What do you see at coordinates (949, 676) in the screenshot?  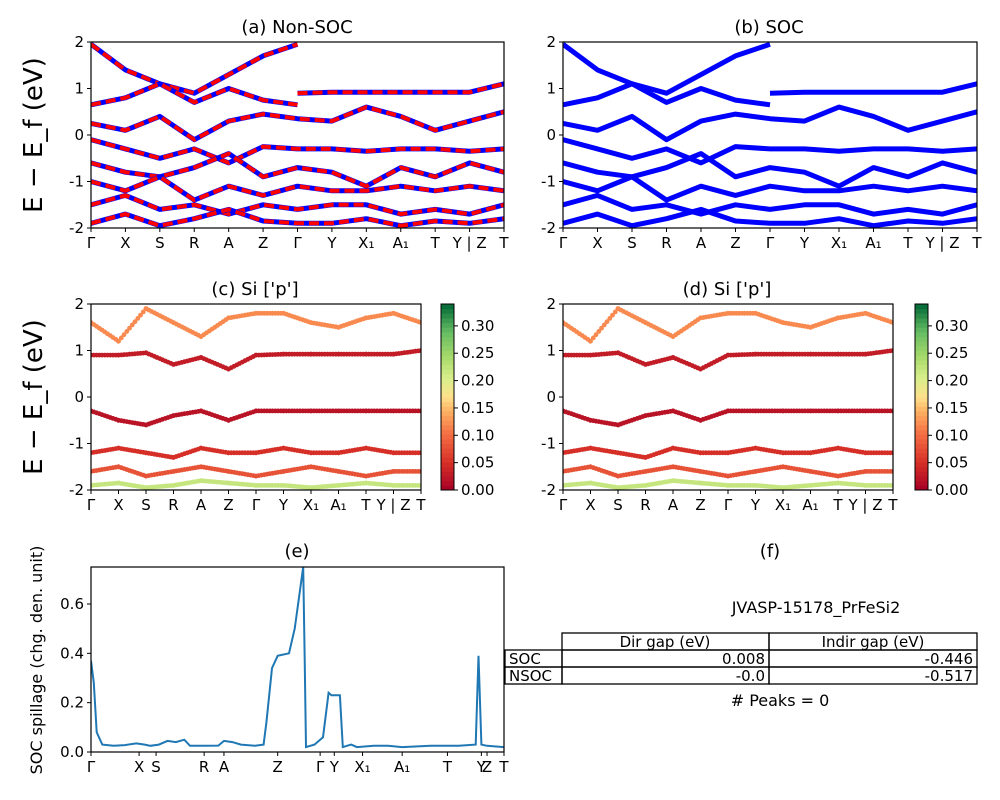 I see `gap-table-row-nsoc-indir: -0.517` at bounding box center [949, 676].